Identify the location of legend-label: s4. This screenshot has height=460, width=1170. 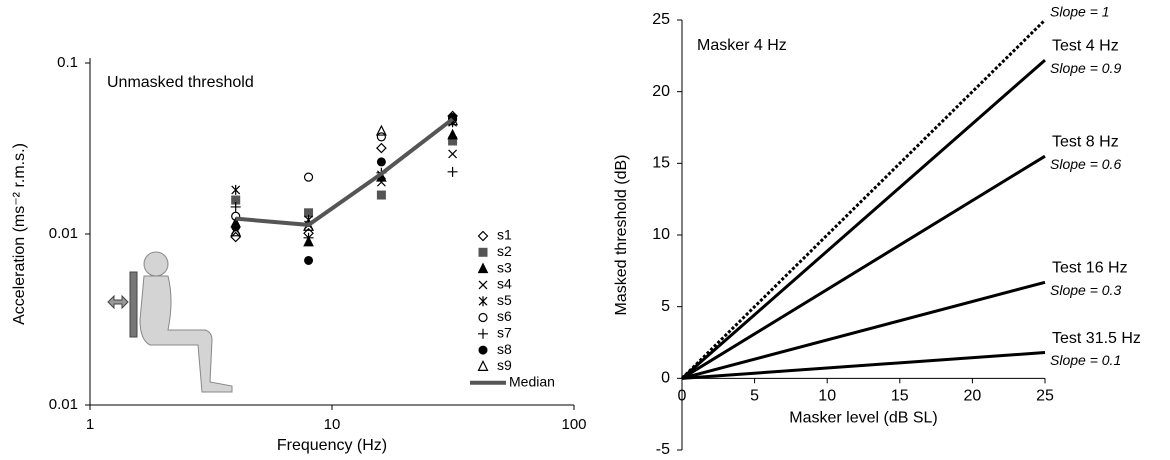
(504, 284).